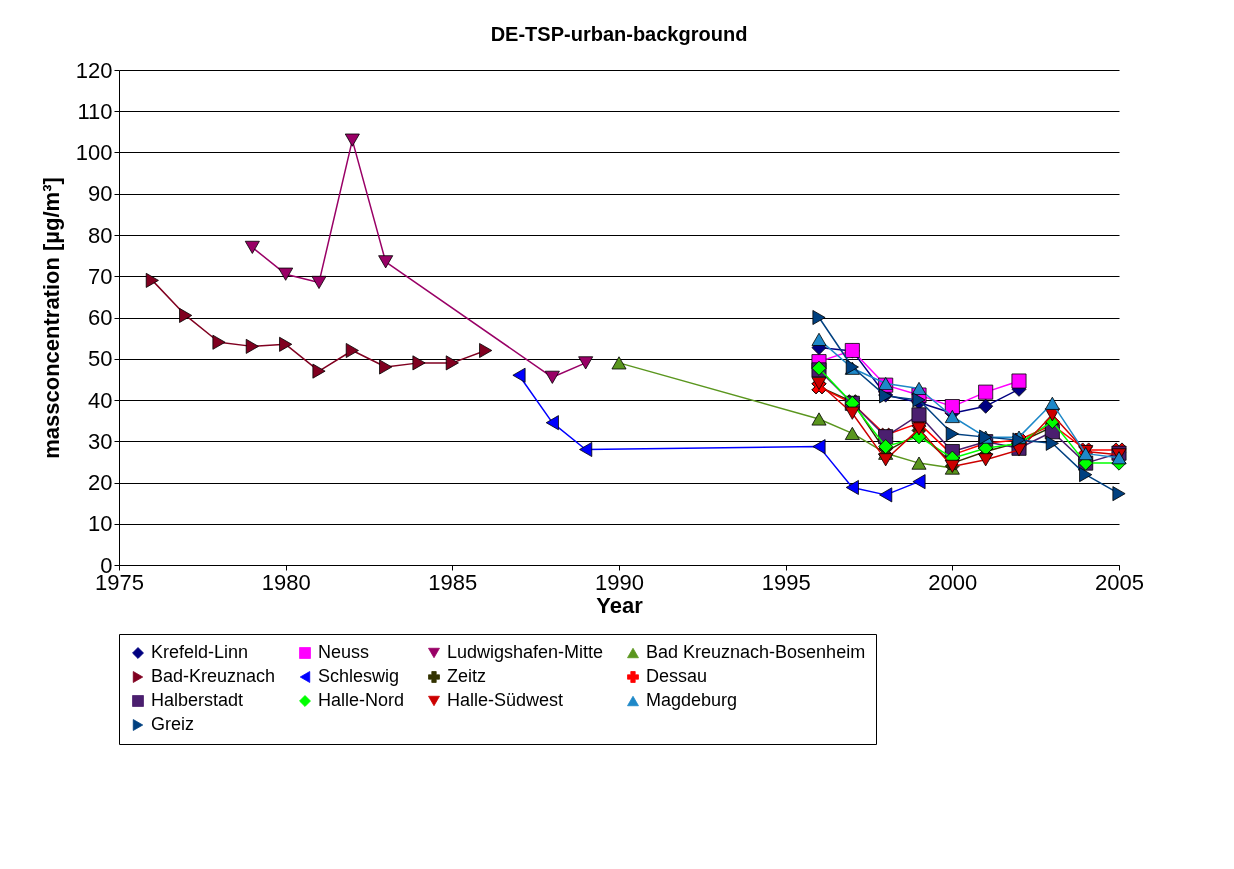  Describe the element at coordinates (100, 441) in the screenshot. I see `y-tick-label: 30` at that location.